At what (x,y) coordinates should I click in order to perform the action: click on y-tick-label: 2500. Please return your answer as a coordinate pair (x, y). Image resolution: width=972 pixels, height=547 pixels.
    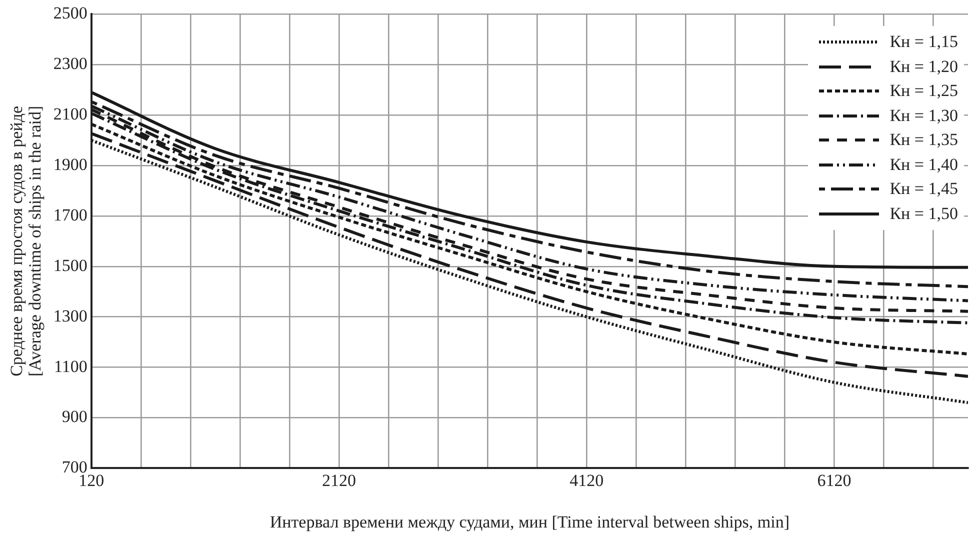
    Looking at the image, I should click on (70, 13).